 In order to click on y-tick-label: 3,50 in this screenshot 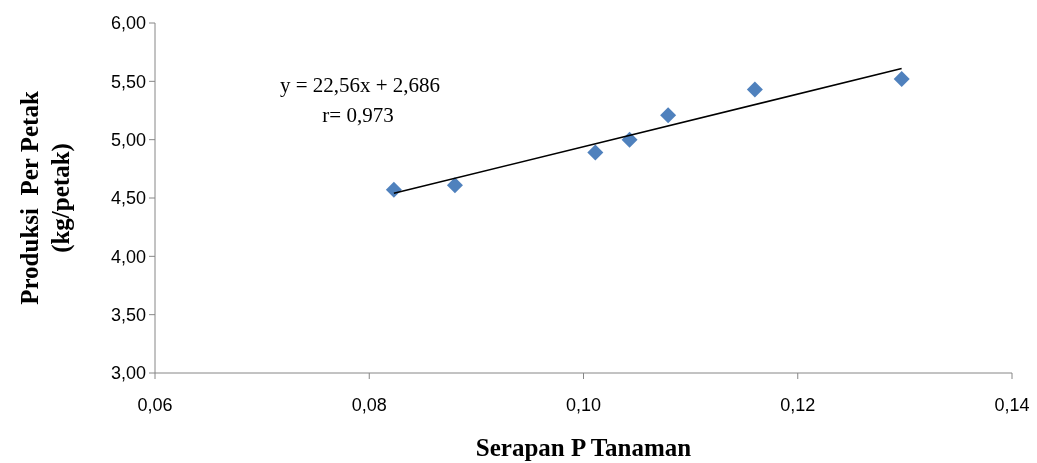, I will do `click(128, 314)`.